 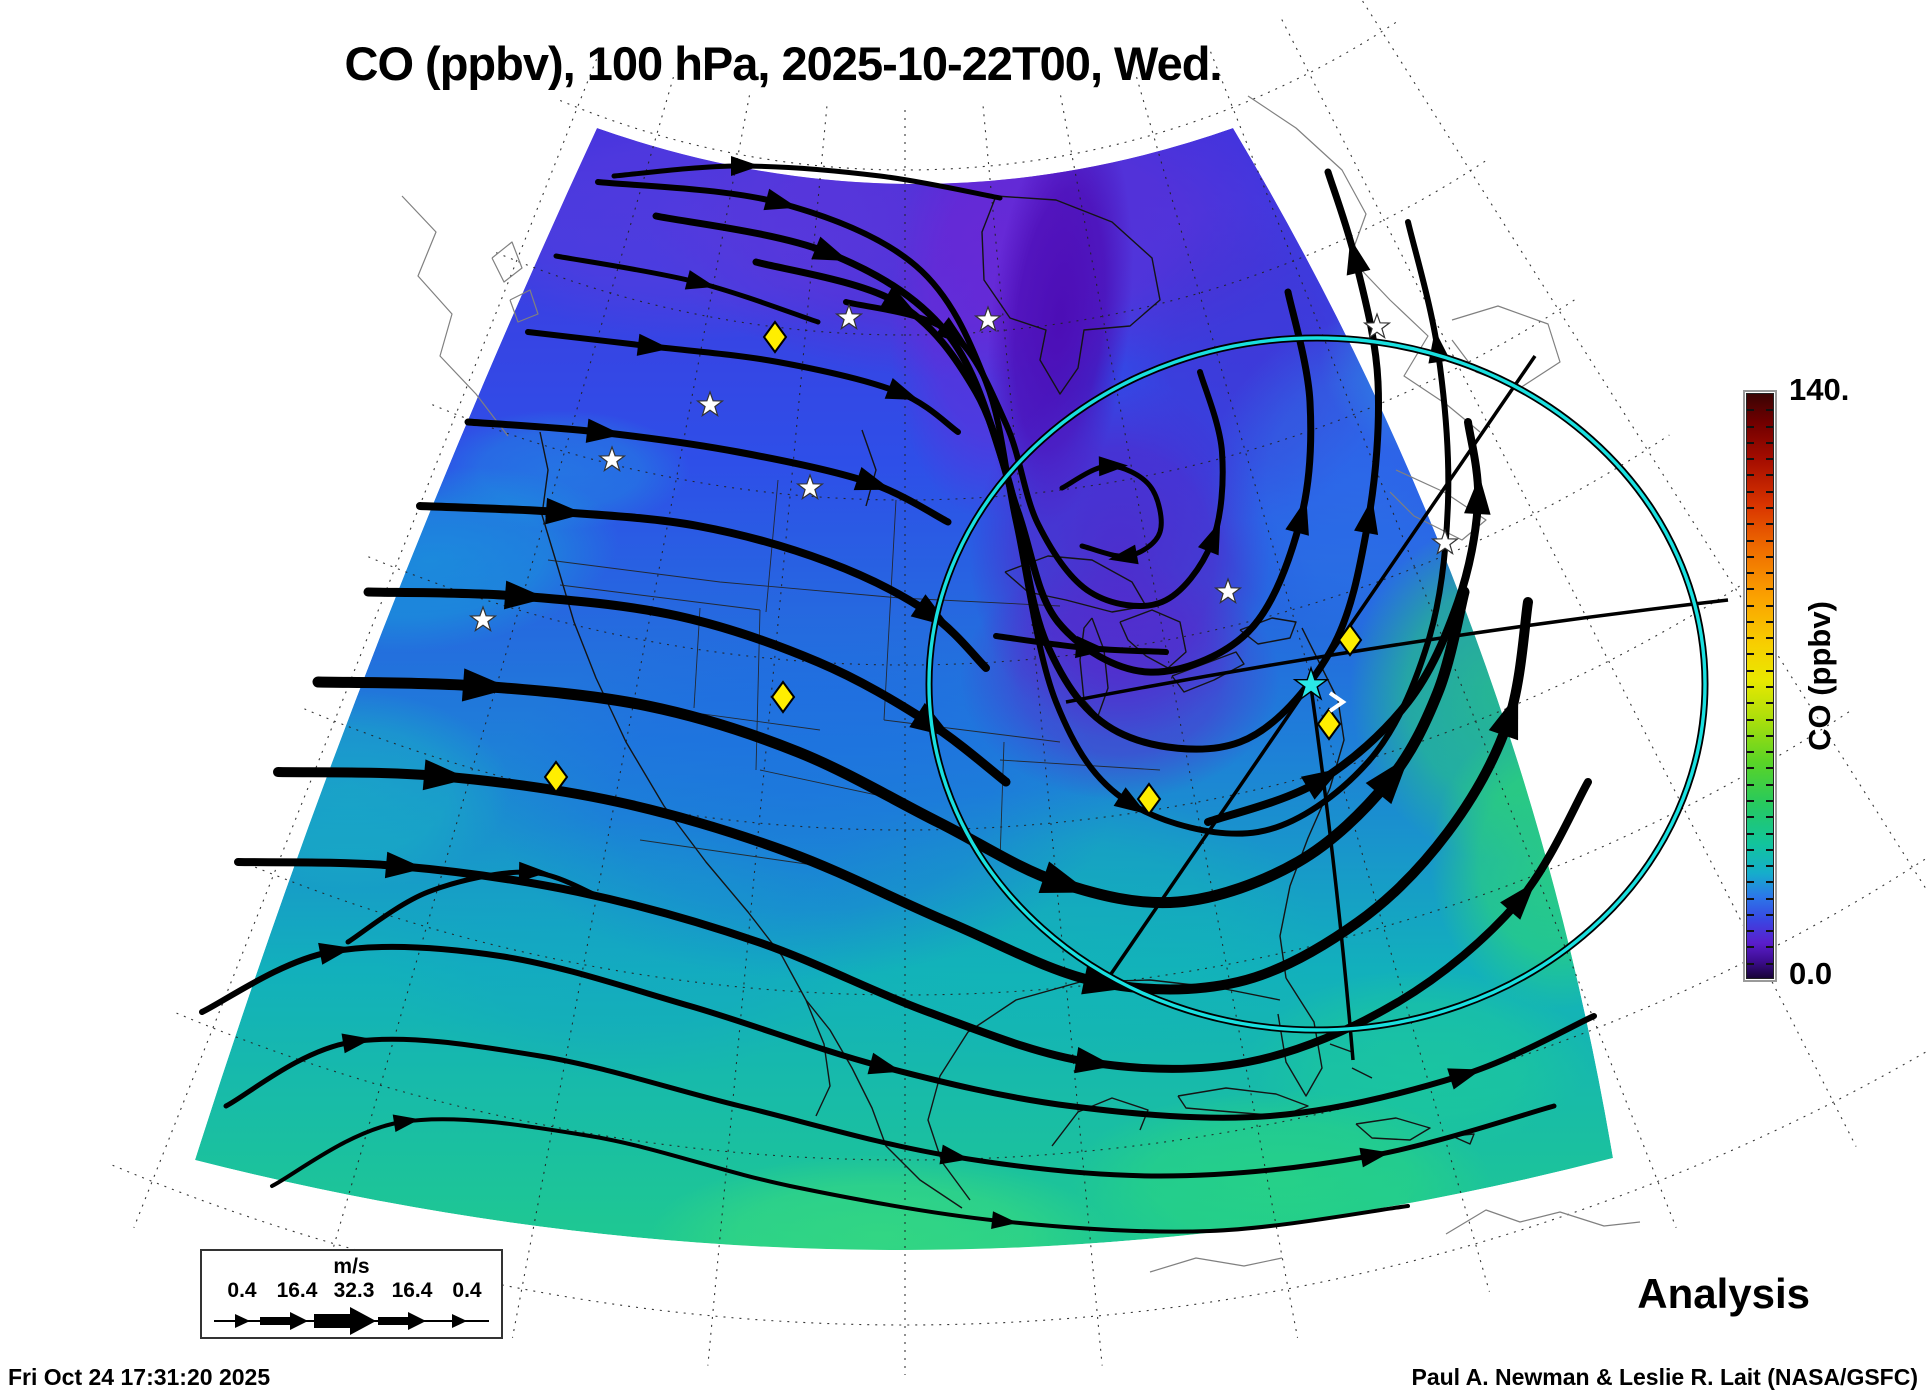 What do you see at coordinates (1819, 389) in the screenshot?
I see `colorbar-max-label: 140.` at bounding box center [1819, 389].